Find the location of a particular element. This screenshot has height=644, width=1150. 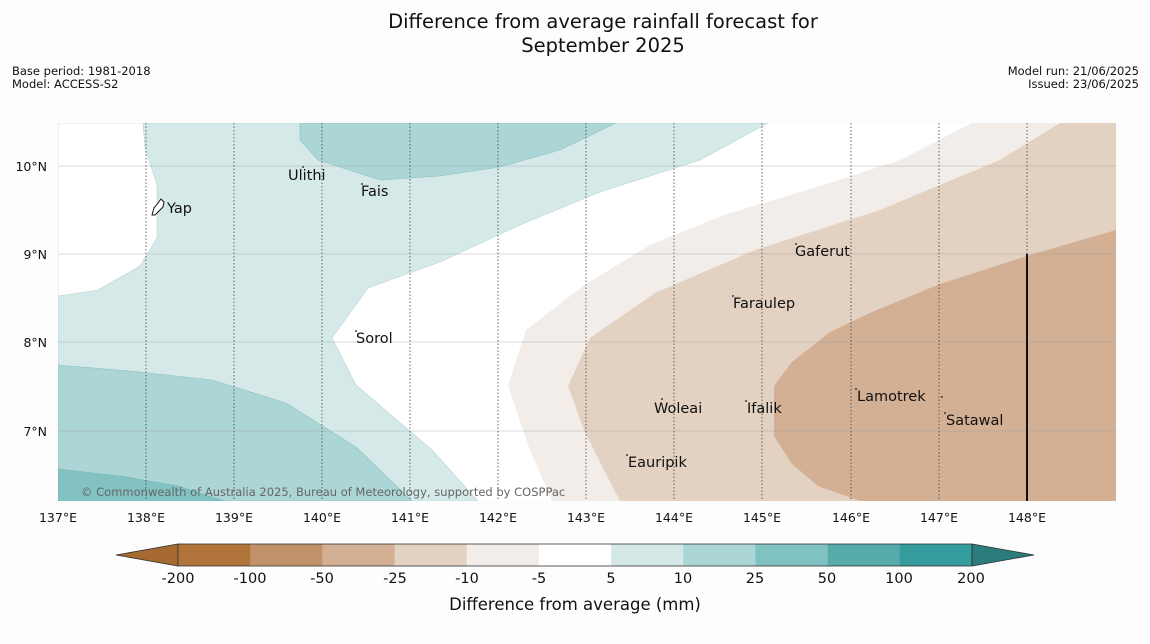

place-label-ifalik: Ifalik is located at coordinates (764, 409).